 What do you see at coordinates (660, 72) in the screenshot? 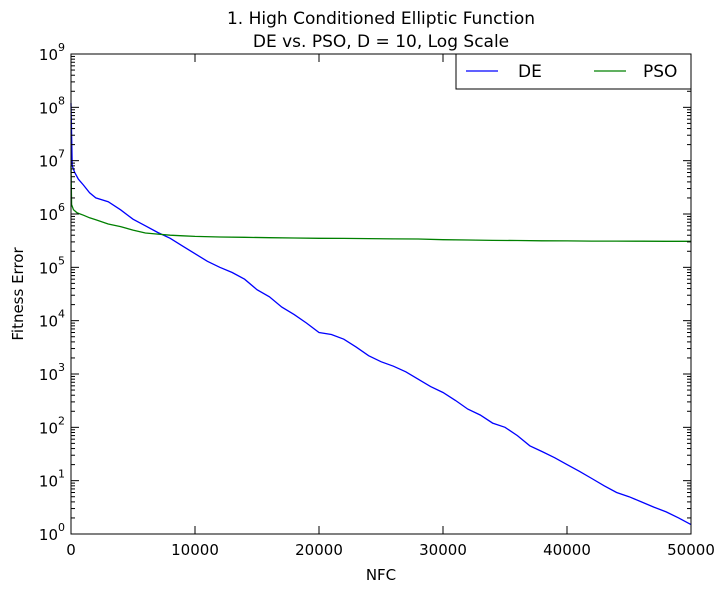
I see `legend-pso-label: PSO` at bounding box center [660, 72].